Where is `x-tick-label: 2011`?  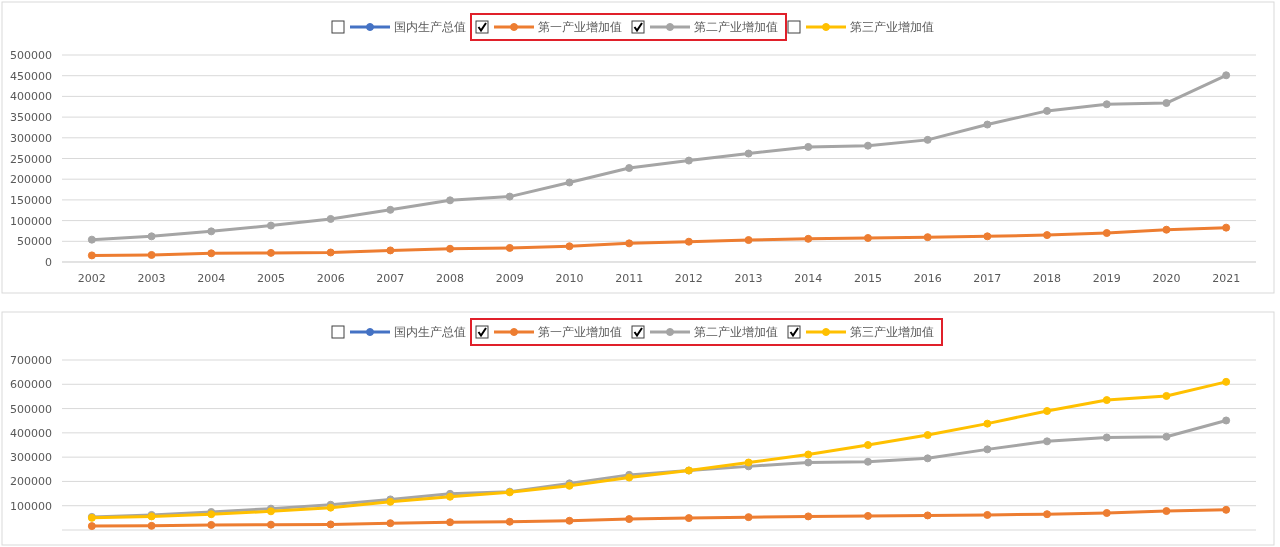
x-tick-label: 2011 is located at coordinates (629, 278).